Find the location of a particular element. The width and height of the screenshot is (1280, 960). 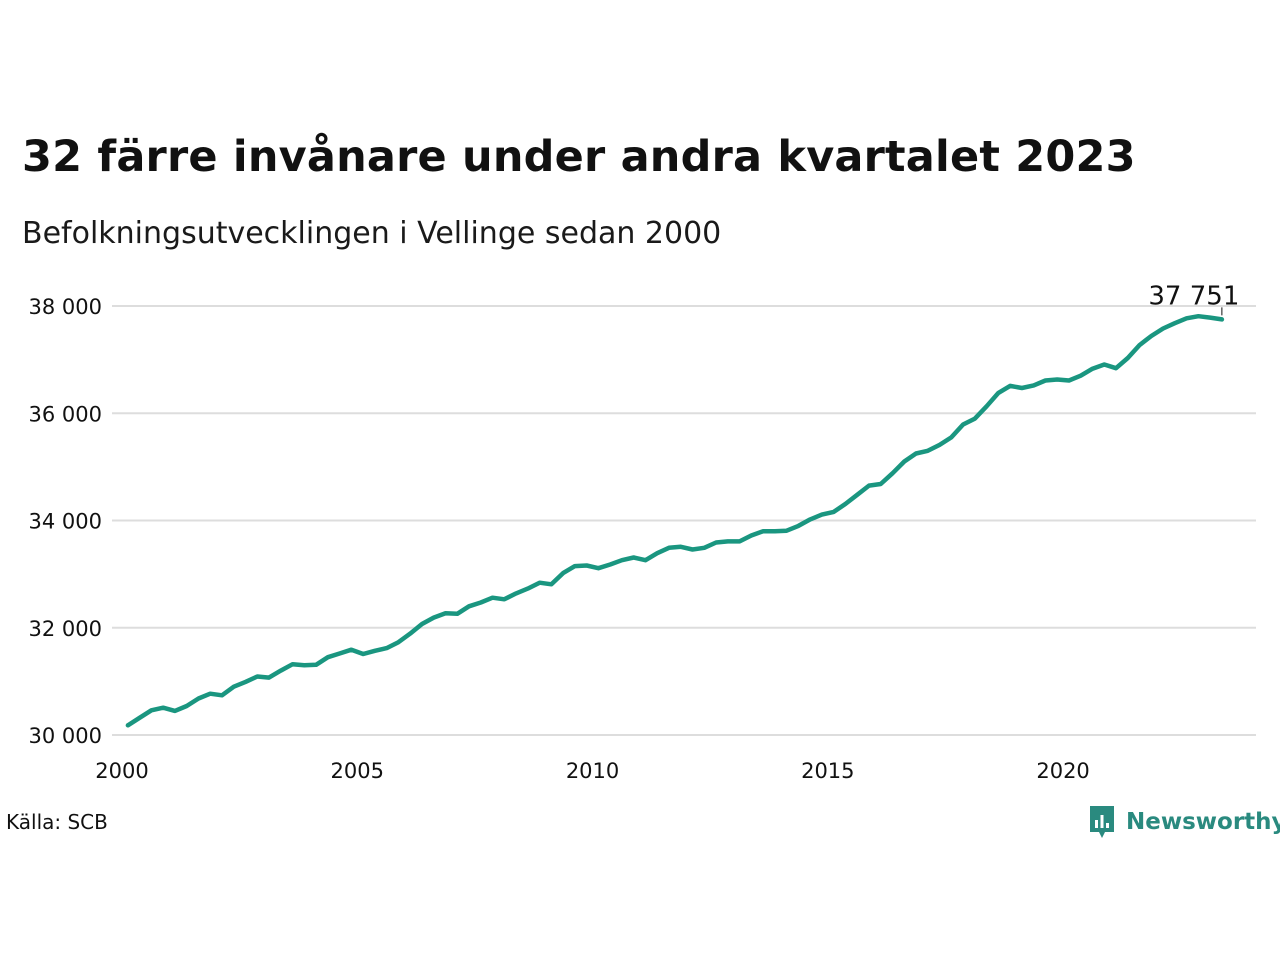

y-tick-label: 34 000 is located at coordinates (65, 522).